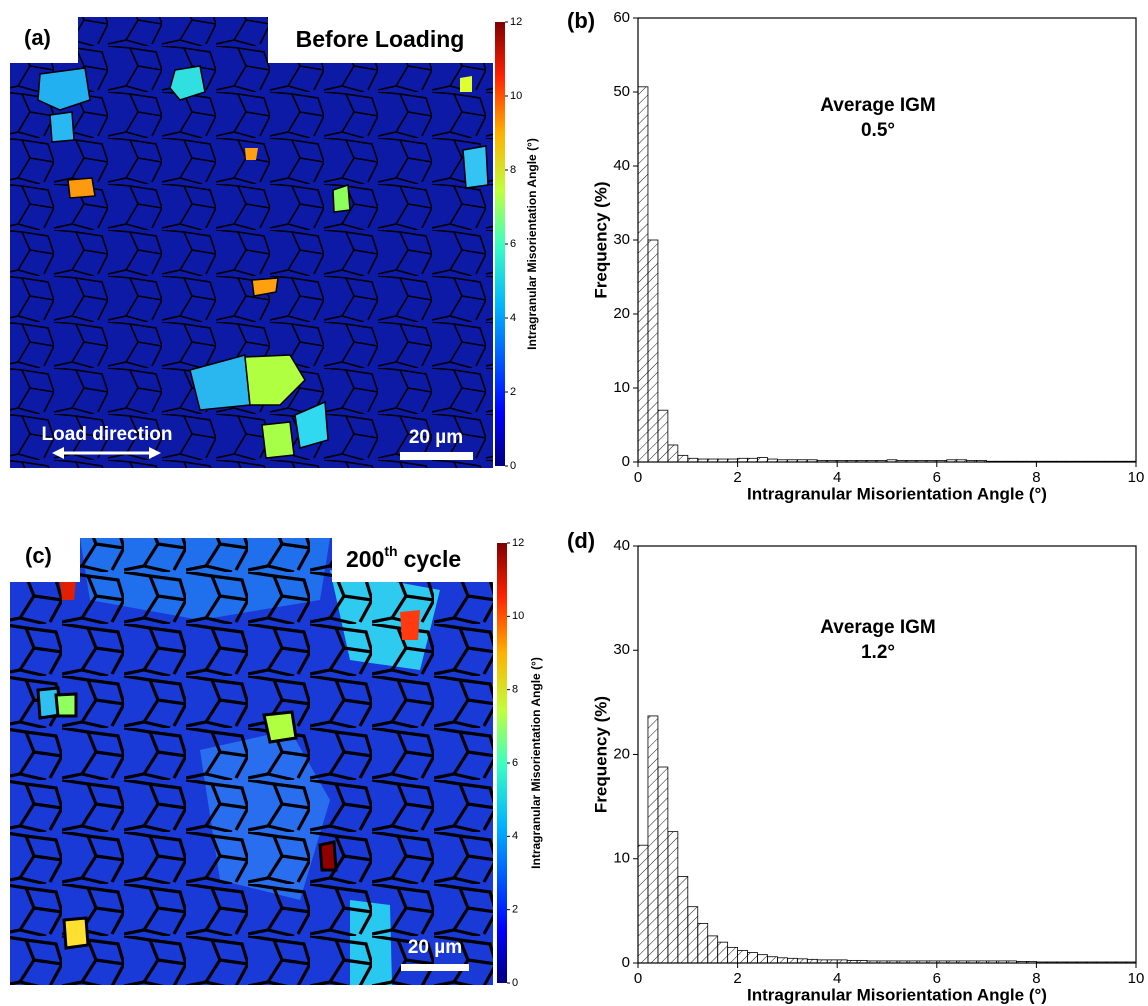  I want to click on map-title: 200th cycle, so click(403, 557).